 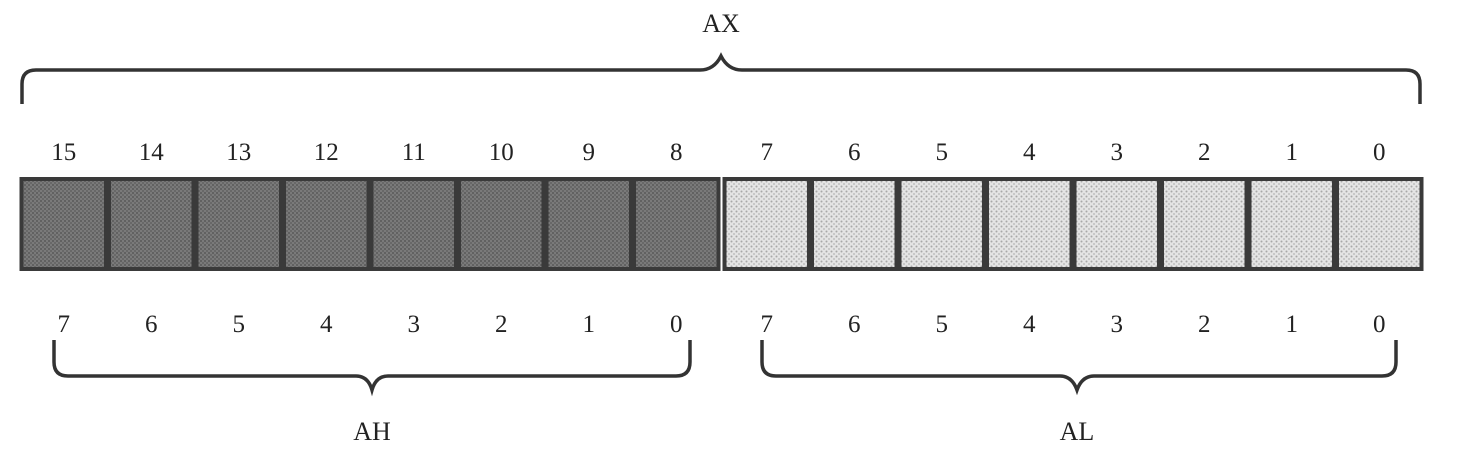 What do you see at coordinates (1029, 324) in the screenshot?
I see `al-bit-number: 4` at bounding box center [1029, 324].